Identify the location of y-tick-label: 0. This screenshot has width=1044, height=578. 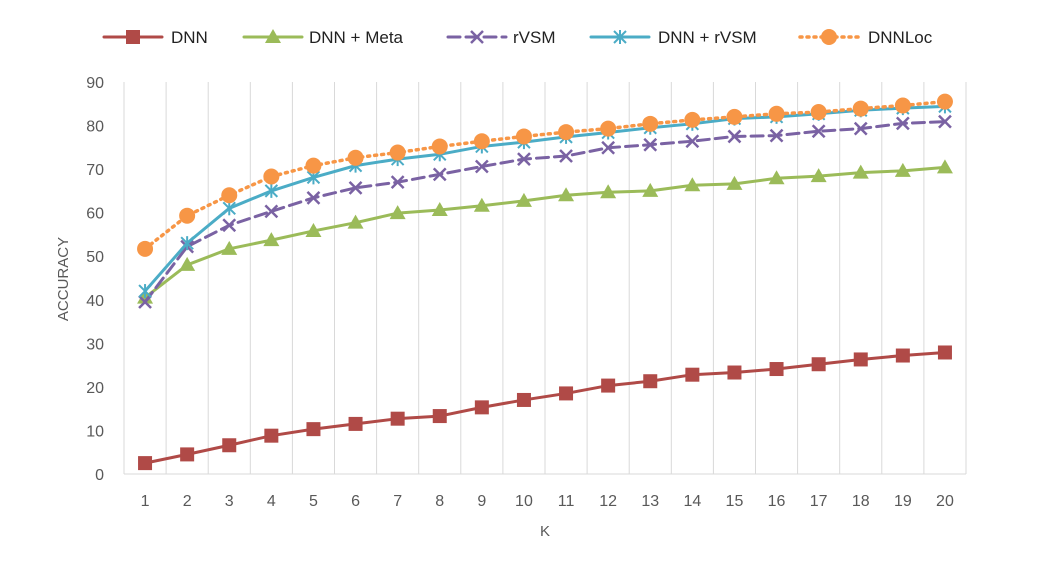
(99, 475).